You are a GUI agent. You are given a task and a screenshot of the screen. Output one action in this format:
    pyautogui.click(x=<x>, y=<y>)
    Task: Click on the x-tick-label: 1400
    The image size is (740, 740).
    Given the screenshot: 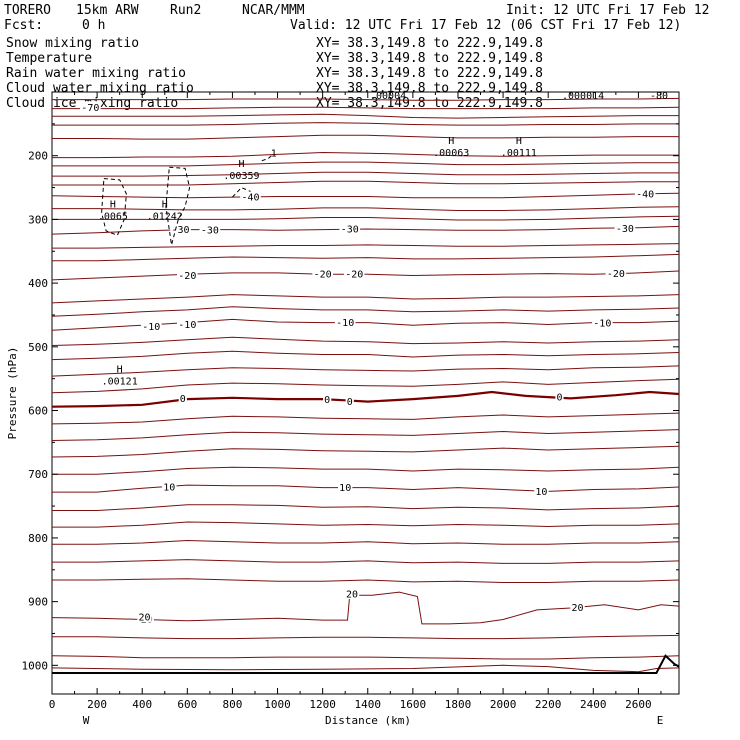 What is the action you would take?
    pyautogui.click(x=368, y=704)
    